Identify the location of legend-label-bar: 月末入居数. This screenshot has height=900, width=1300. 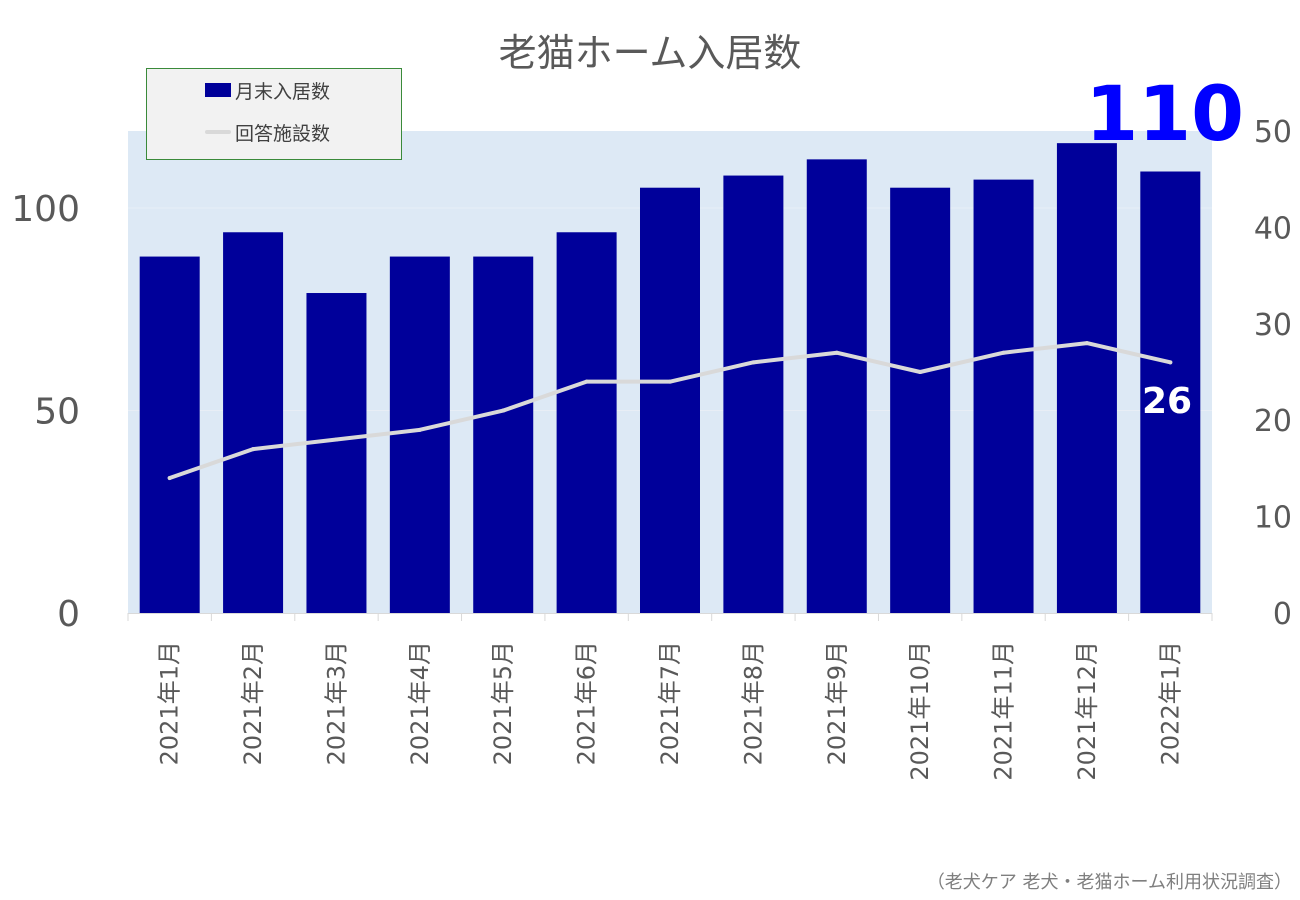
(283, 91).